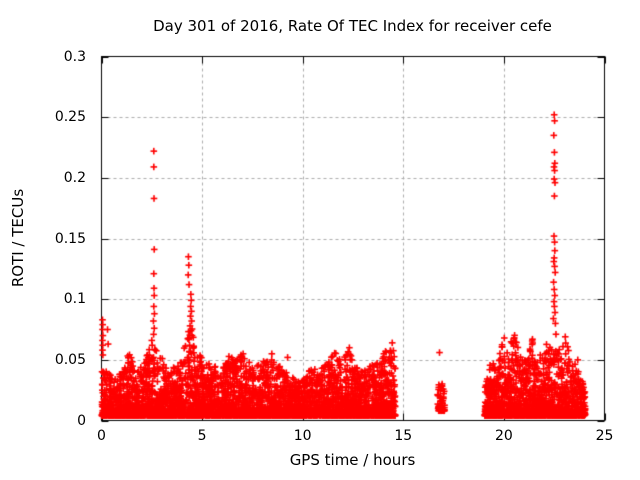 Image resolution: width=640 pixels, height=480 pixels. What do you see at coordinates (81, 420) in the screenshot?
I see `y-tick-label: 0` at bounding box center [81, 420].